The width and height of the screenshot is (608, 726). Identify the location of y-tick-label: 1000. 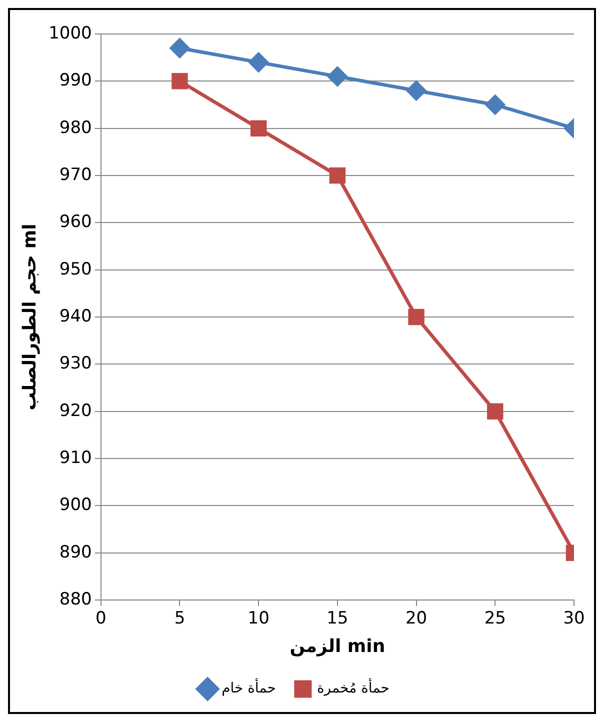
(70, 33).